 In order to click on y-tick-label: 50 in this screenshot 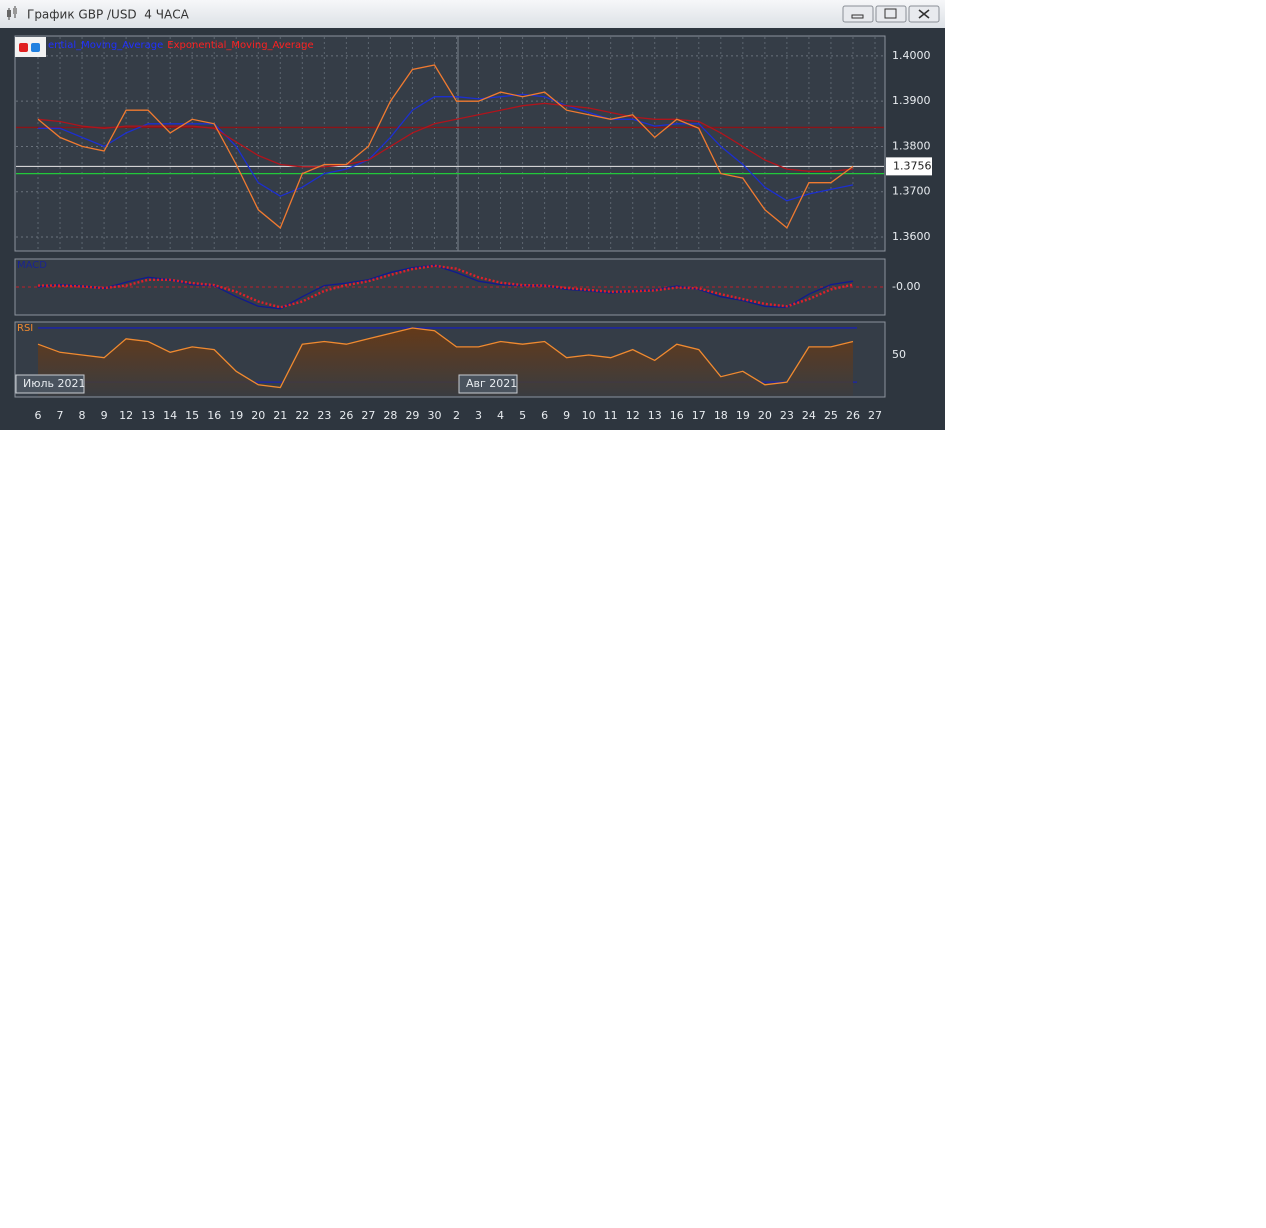, I will do `click(899, 354)`.